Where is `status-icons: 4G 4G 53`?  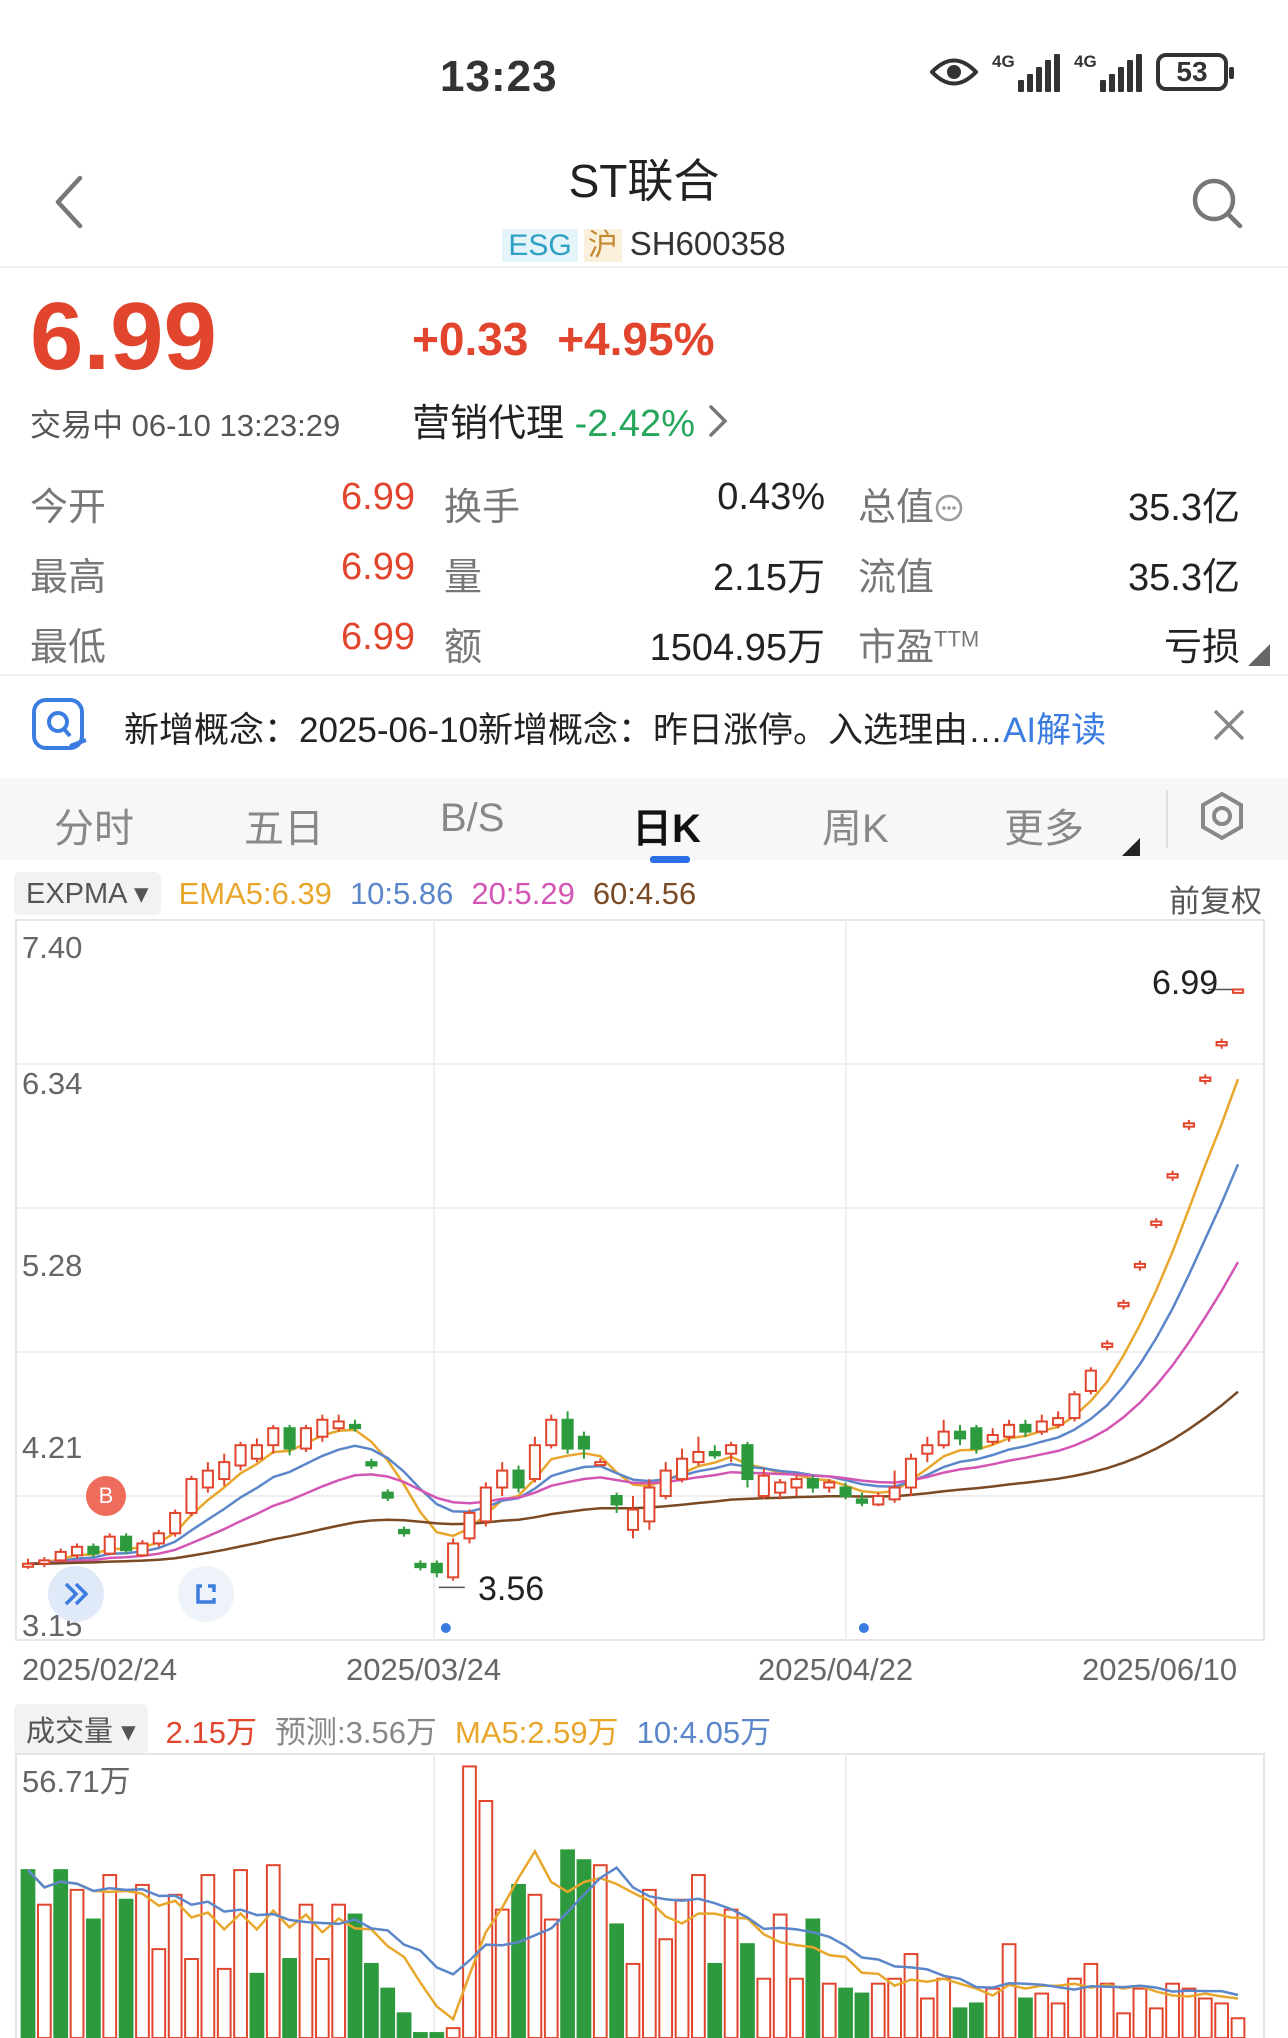 status-icons: 4G 4G 53 is located at coordinates (1082, 72).